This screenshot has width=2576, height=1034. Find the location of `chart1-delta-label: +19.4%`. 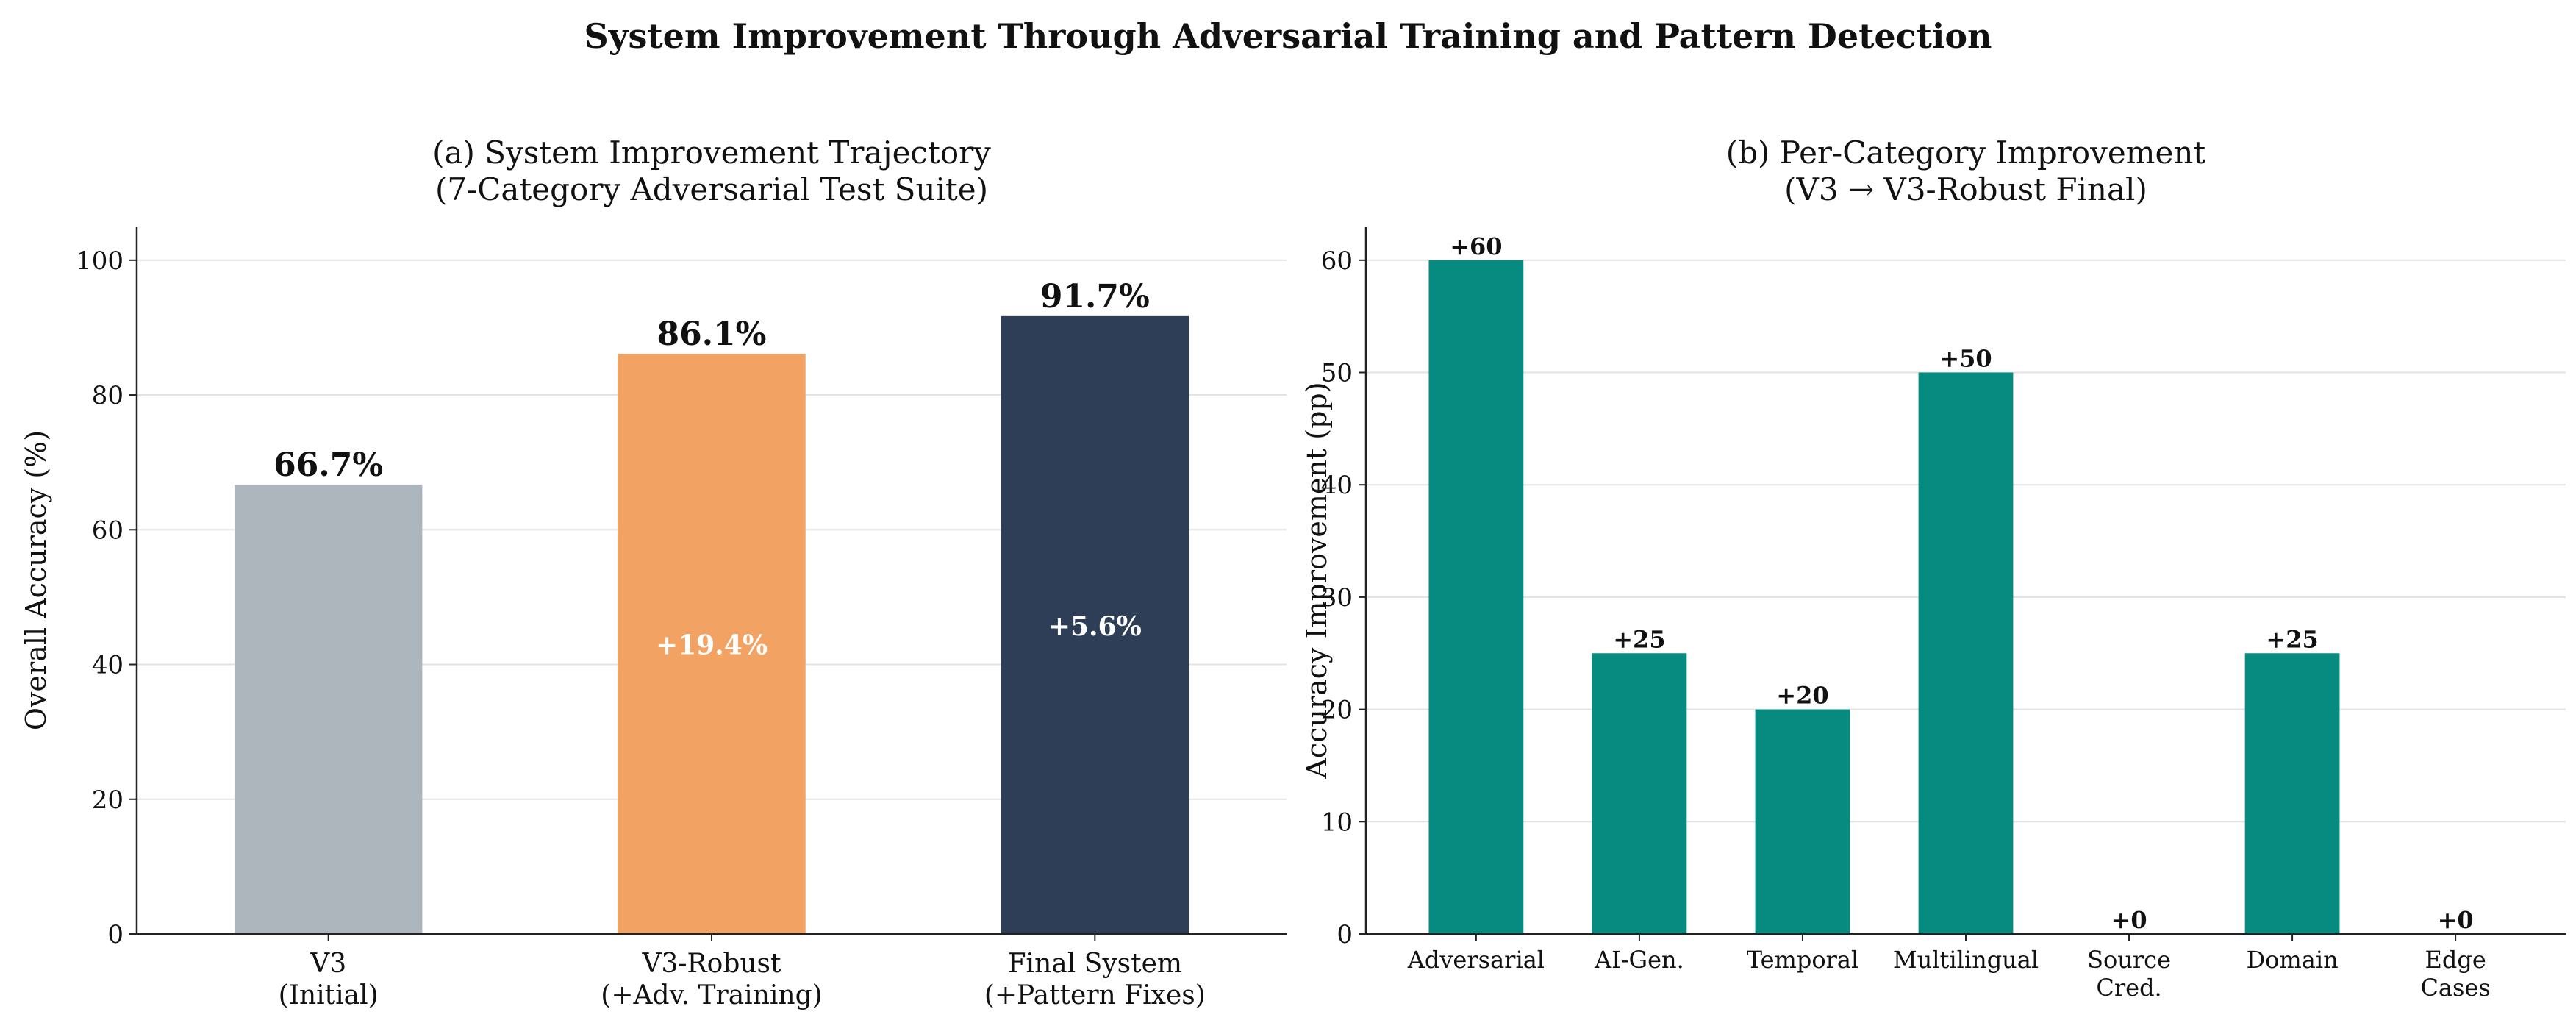

chart1-delta-label: +19.4% is located at coordinates (712, 645).